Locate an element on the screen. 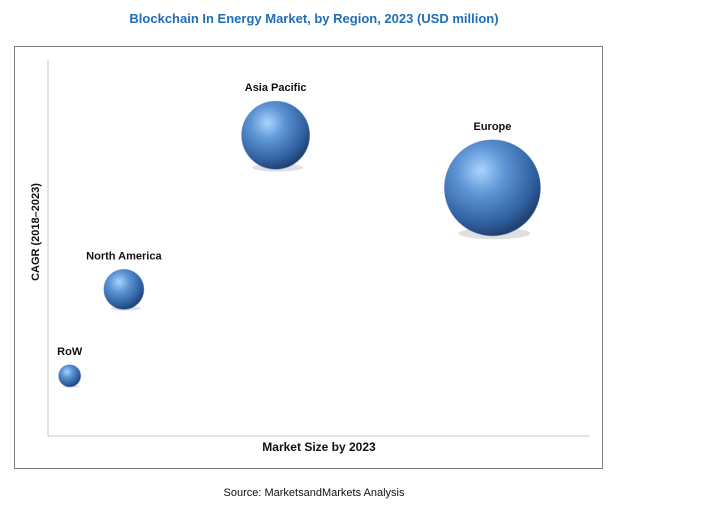 Image resolution: width=713 pixels, height=512 pixels. bubble-row is located at coordinates (70, 376).